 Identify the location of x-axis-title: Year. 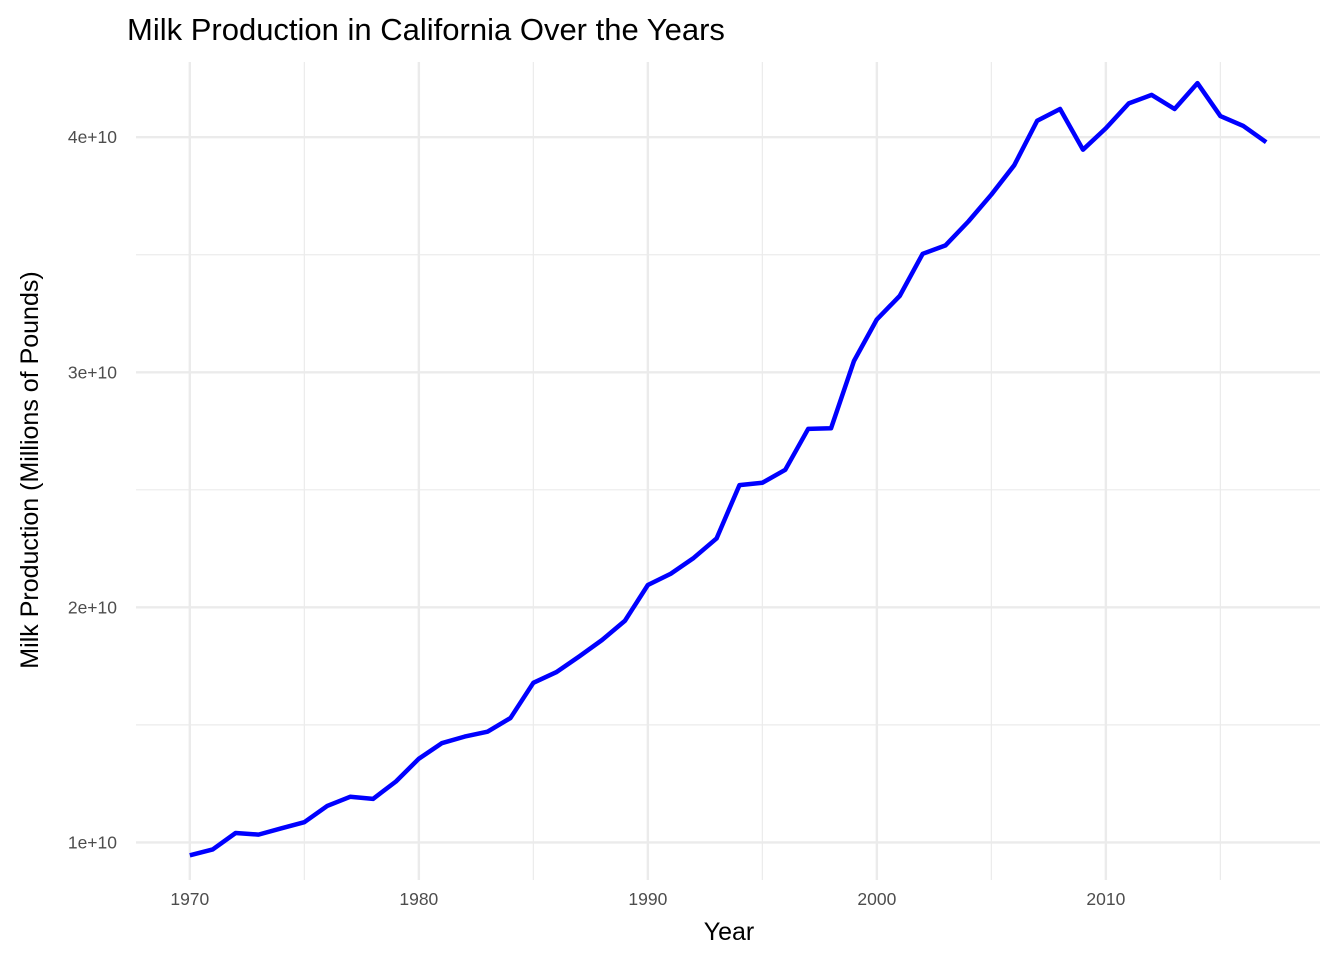
(729, 932).